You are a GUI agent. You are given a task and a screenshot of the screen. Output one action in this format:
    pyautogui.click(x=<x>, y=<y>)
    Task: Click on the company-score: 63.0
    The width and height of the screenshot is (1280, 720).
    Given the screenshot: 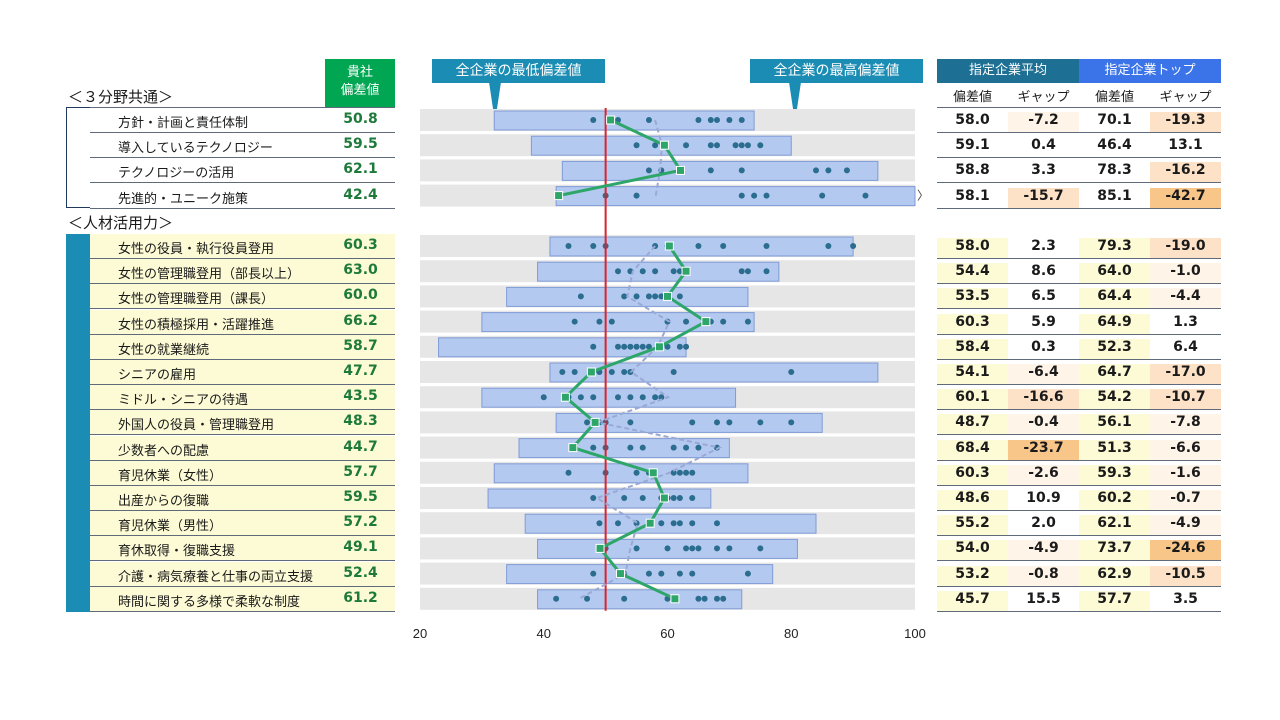 What is the action you would take?
    pyautogui.click(x=360, y=270)
    